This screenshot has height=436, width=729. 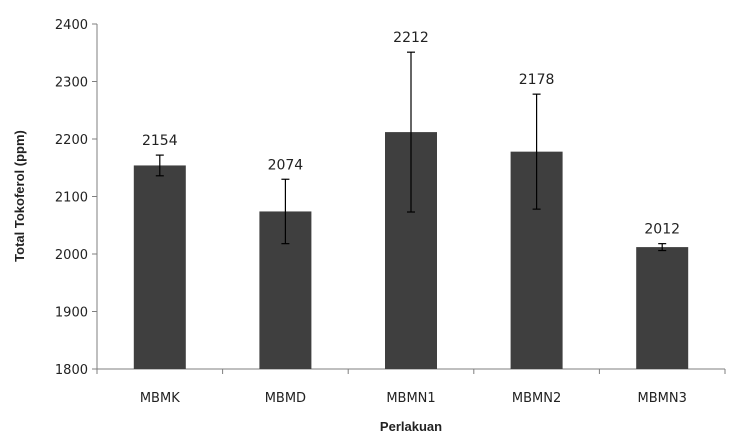 I want to click on y-axis-title: Total Tokoferol (ppm), so click(x=19, y=196).